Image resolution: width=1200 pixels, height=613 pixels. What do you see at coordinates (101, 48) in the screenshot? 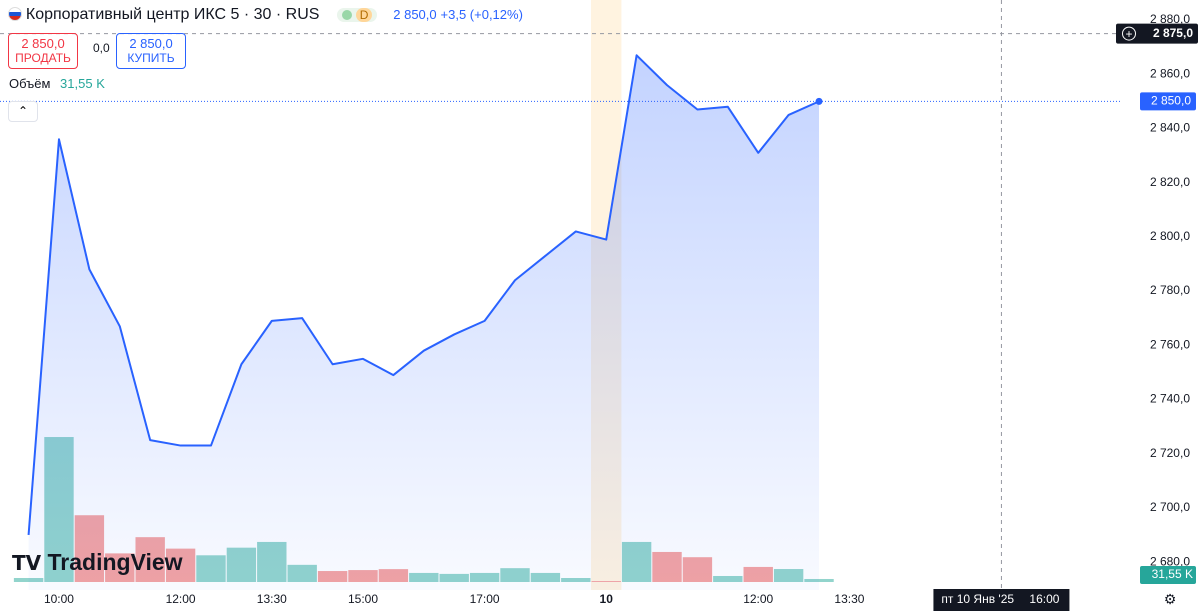
I see `spread: 0,0` at bounding box center [101, 48].